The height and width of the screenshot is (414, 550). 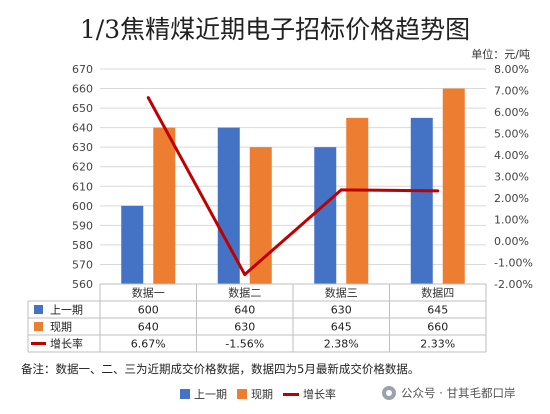 I want to click on y-tick-label: 640, so click(x=82, y=128).